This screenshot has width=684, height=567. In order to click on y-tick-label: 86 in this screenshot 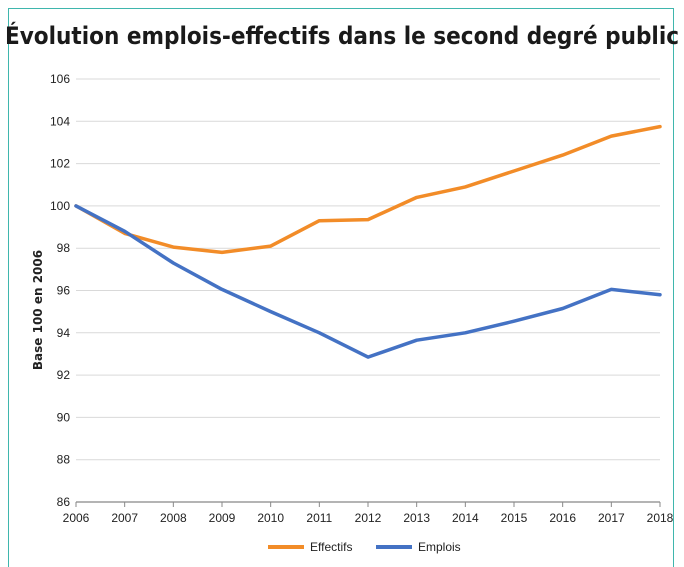, I will do `click(64, 502)`.